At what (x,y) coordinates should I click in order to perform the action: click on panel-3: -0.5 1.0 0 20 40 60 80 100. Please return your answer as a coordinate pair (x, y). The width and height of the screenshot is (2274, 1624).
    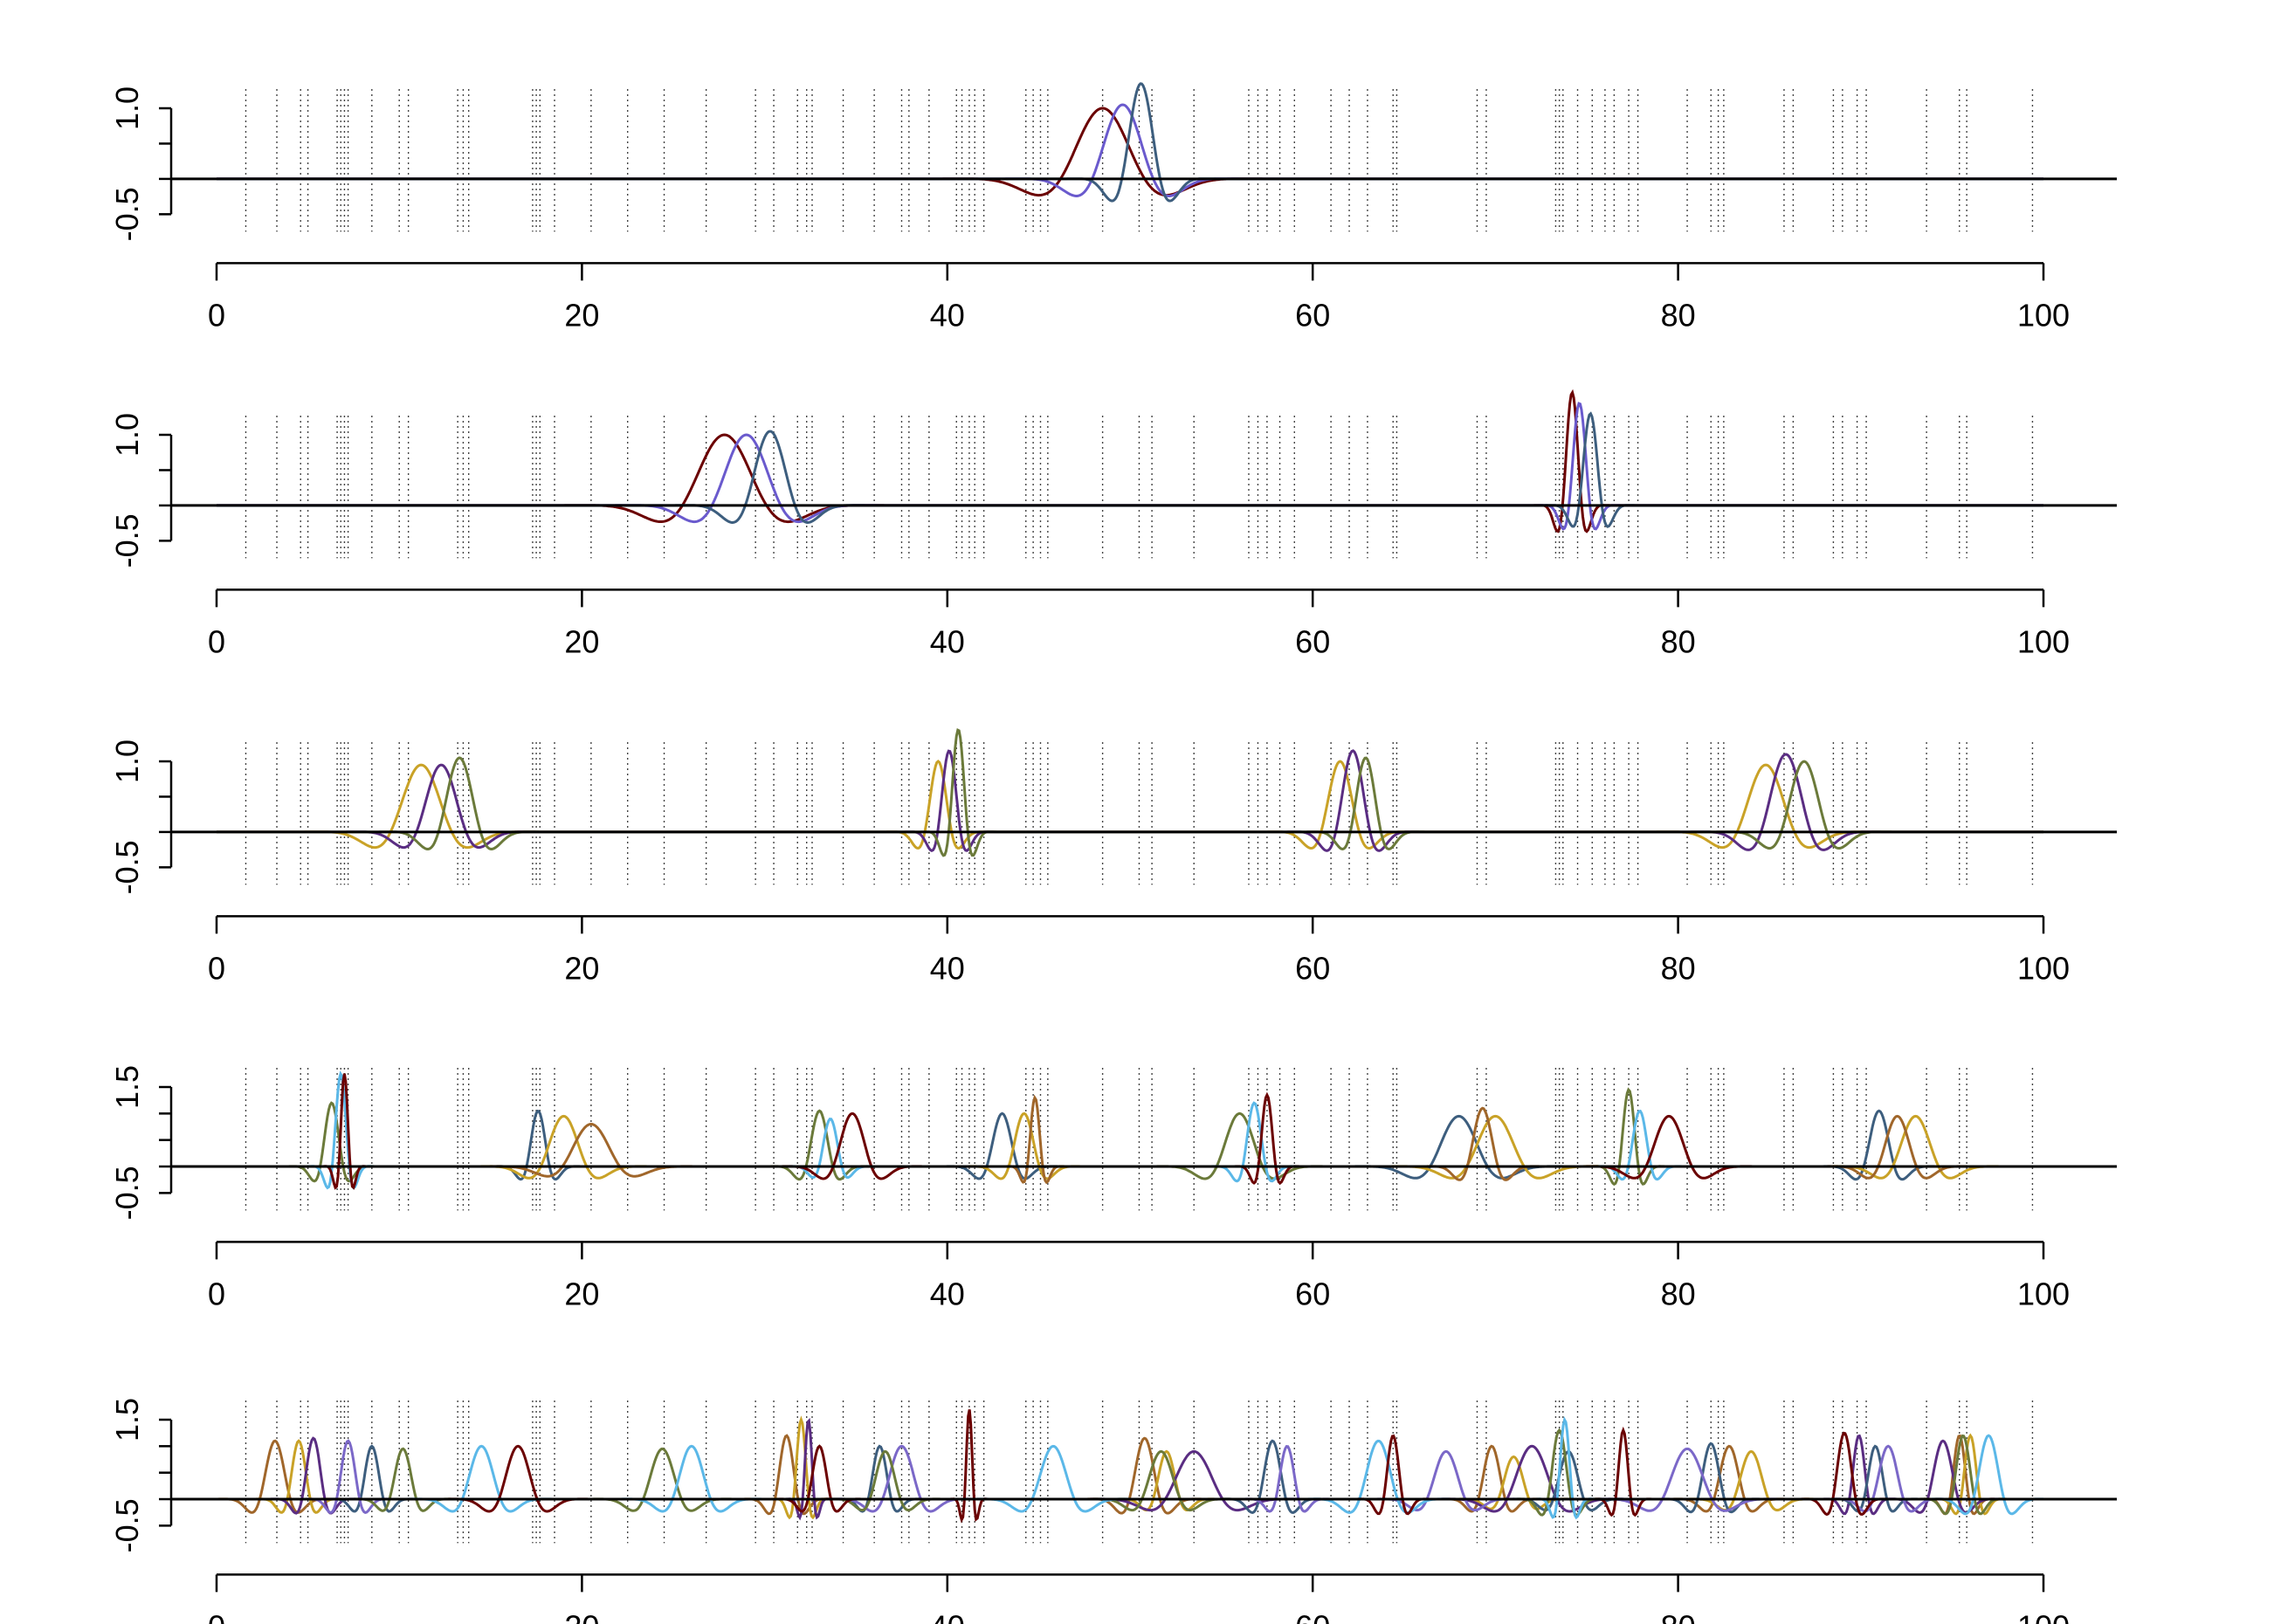
    Looking at the image, I should click on (1113, 857).